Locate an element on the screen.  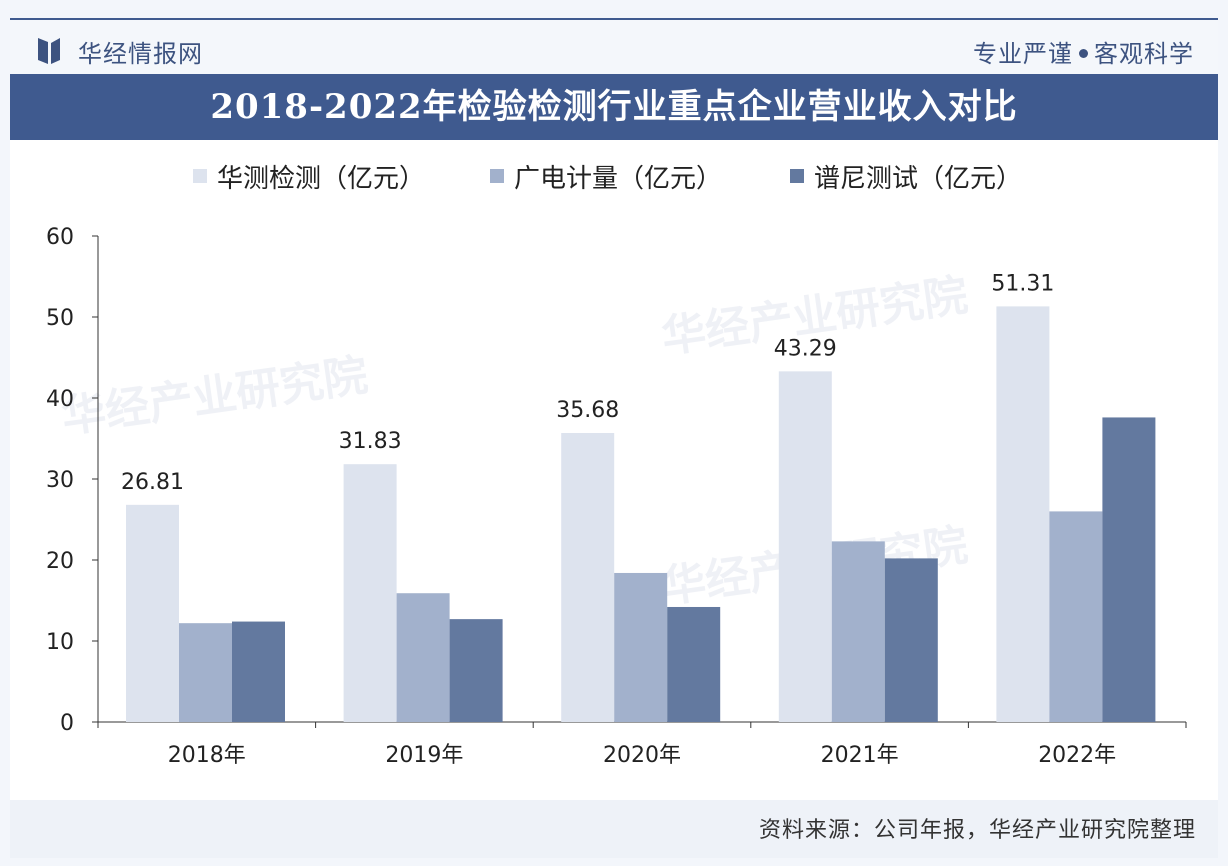
slogan: 专业严谨 客观科学 is located at coordinates (1083, 51).